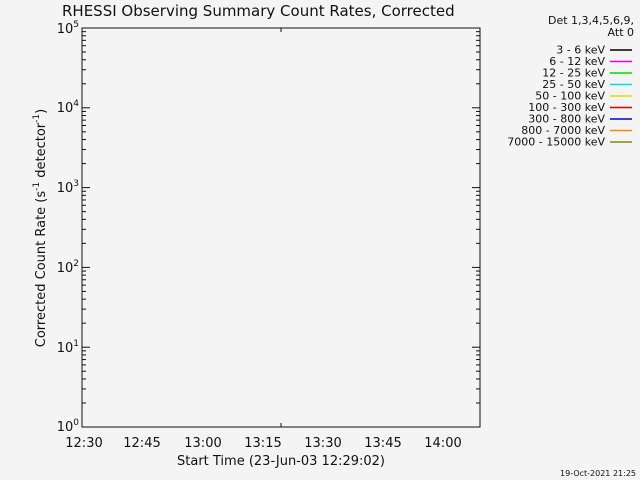 This screenshot has width=640, height=480. Describe the element at coordinates (598, 473) in the screenshot. I see `timestamp: 19-Oct-2021 21:25` at that location.